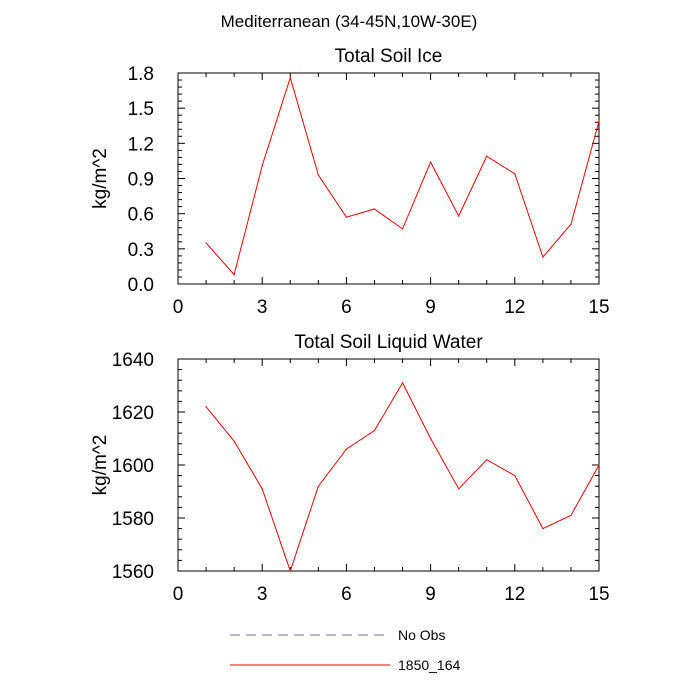 This screenshot has width=700, height=700. Describe the element at coordinates (133, 519) in the screenshot. I see `y-tick-label: 1580` at that location.